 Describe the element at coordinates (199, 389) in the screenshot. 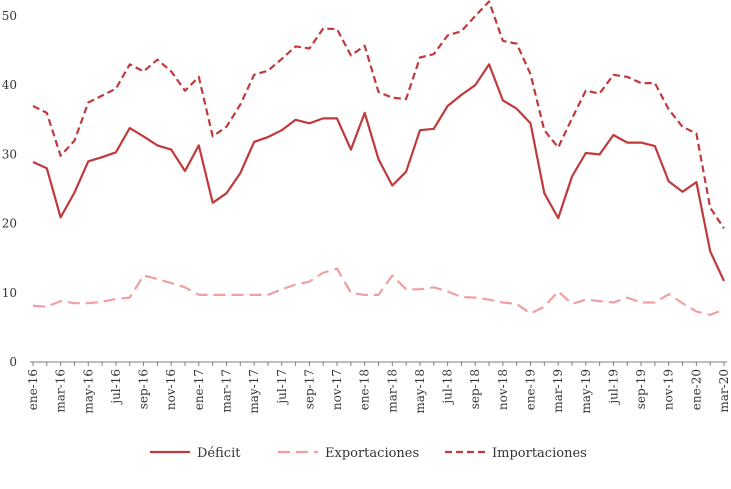

I see `x-tick-label: ene-17` at that location.